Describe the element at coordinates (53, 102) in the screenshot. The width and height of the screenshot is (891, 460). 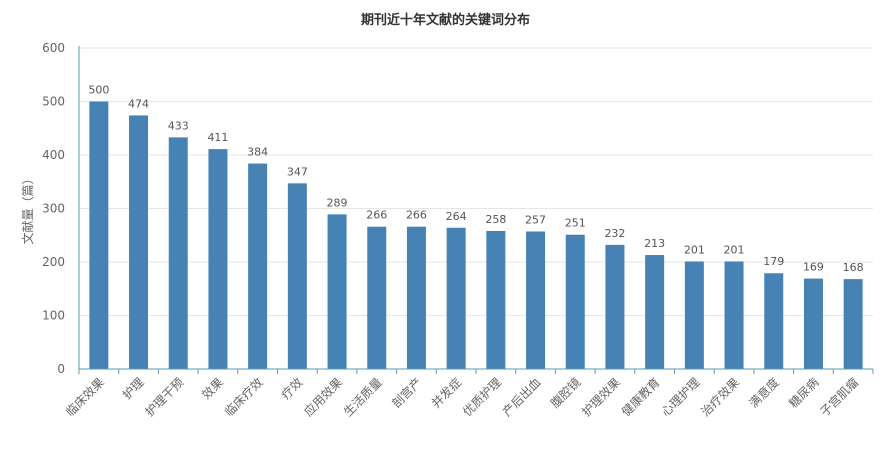
I see `y-tick-label: 500` at that location.